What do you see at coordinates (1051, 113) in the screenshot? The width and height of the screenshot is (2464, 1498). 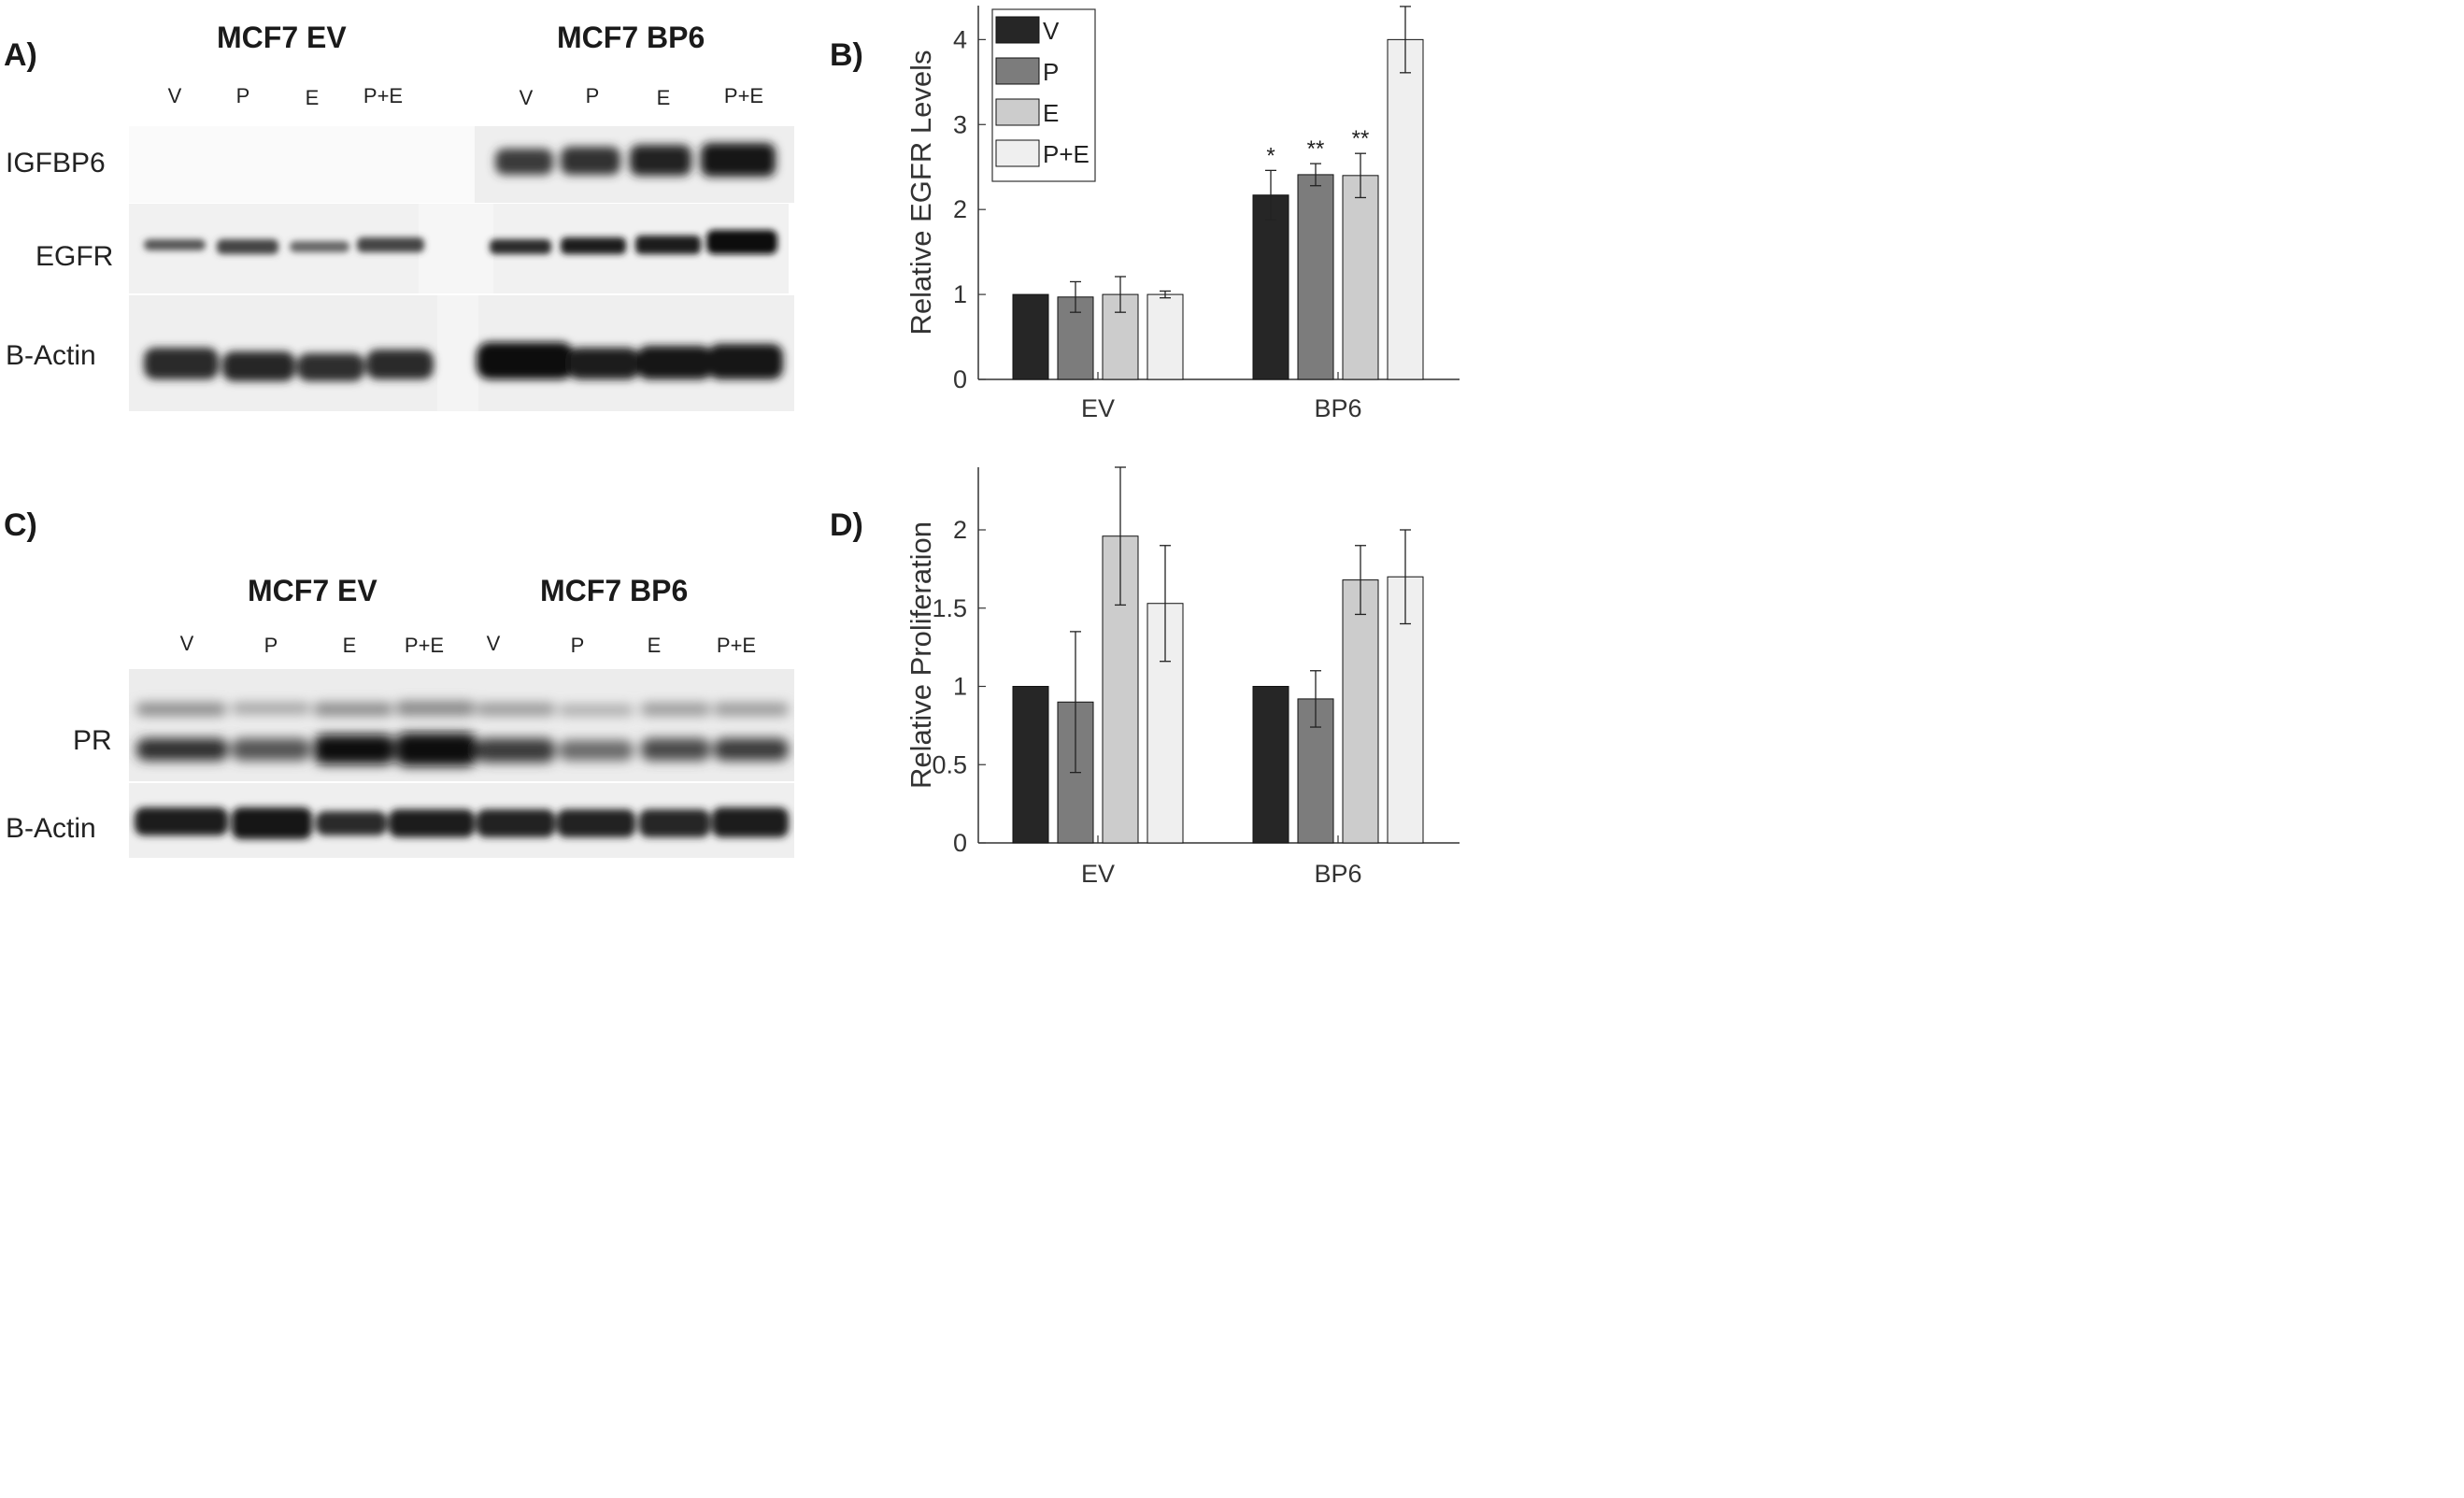 I see `legend-label: E` at bounding box center [1051, 113].